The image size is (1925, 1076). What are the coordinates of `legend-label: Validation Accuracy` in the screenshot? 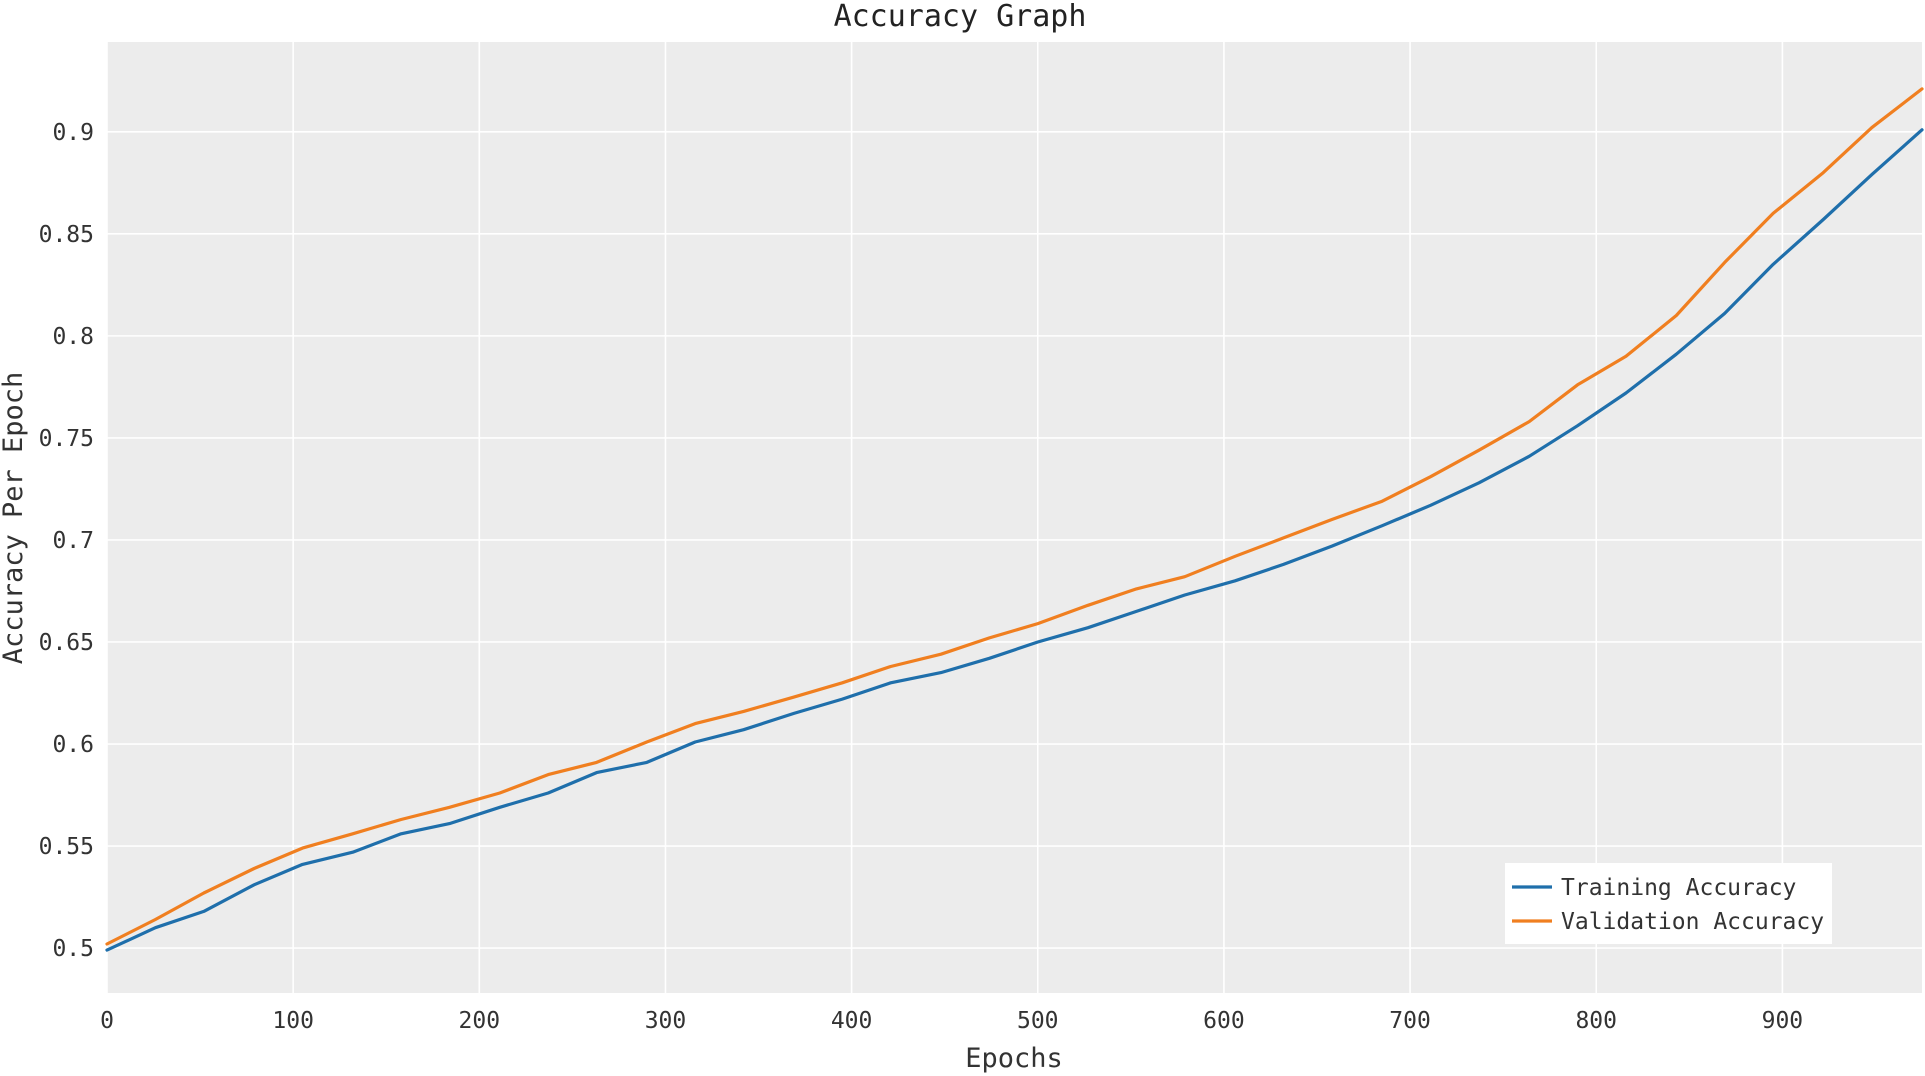 It's located at (1692, 922).